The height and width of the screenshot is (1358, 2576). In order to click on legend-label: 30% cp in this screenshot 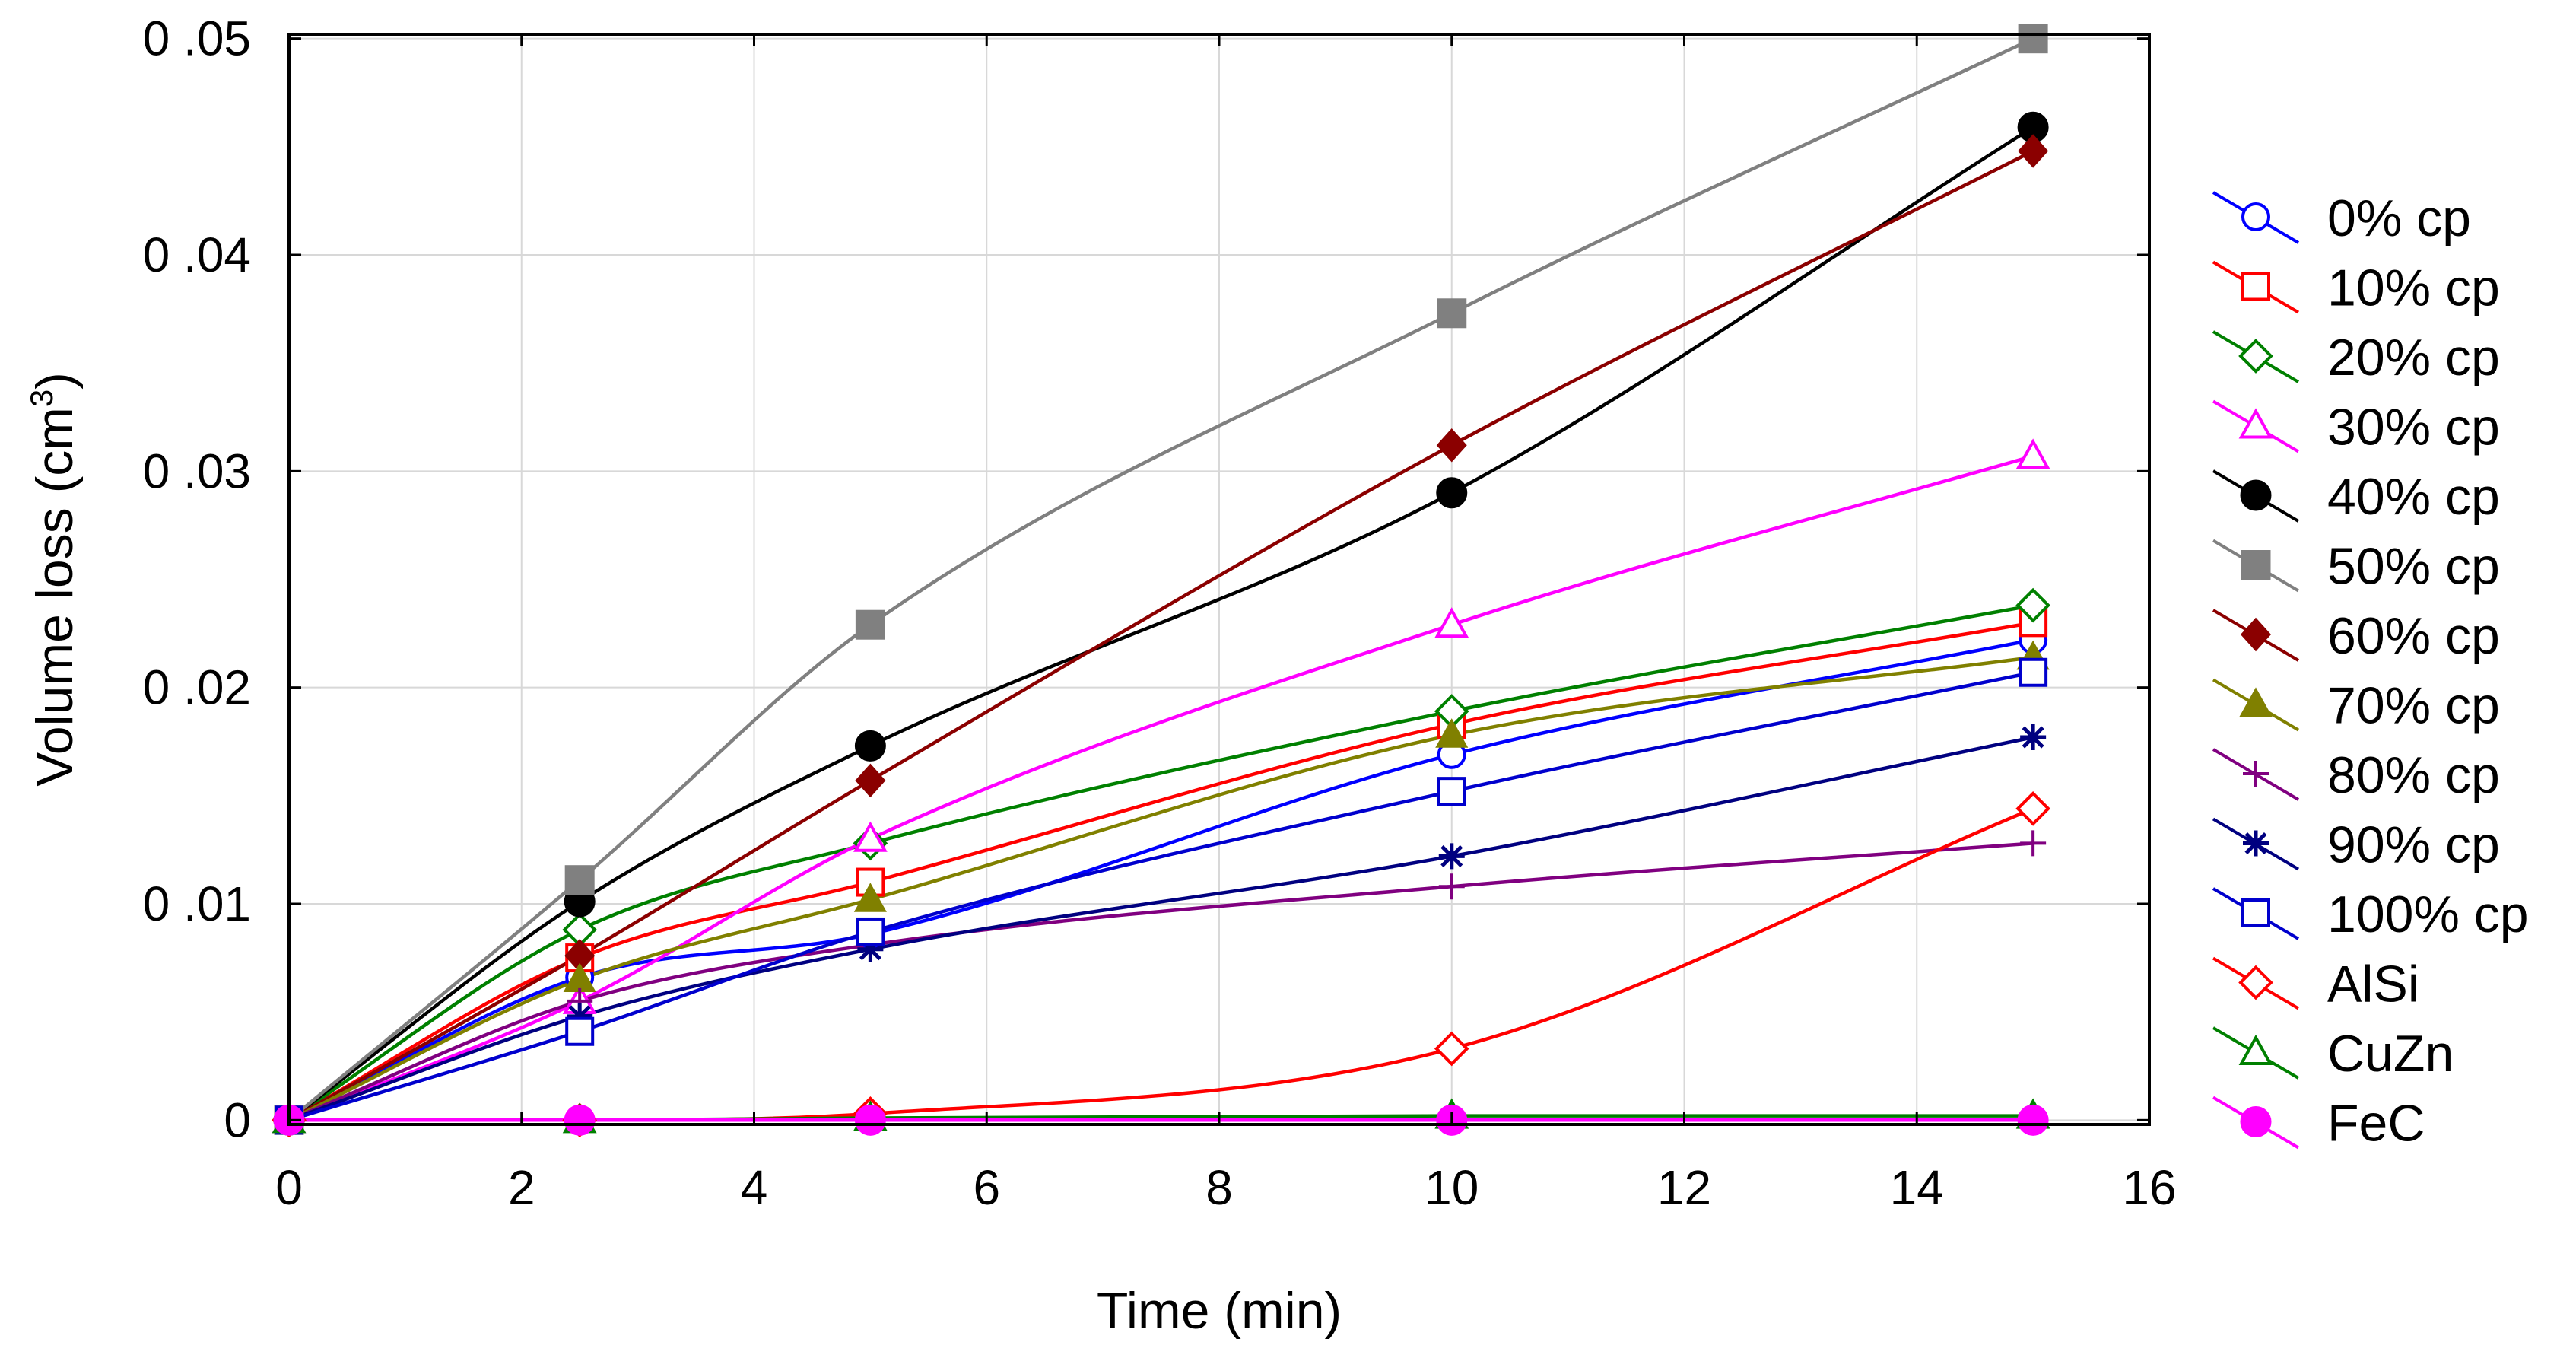, I will do `click(2413, 427)`.